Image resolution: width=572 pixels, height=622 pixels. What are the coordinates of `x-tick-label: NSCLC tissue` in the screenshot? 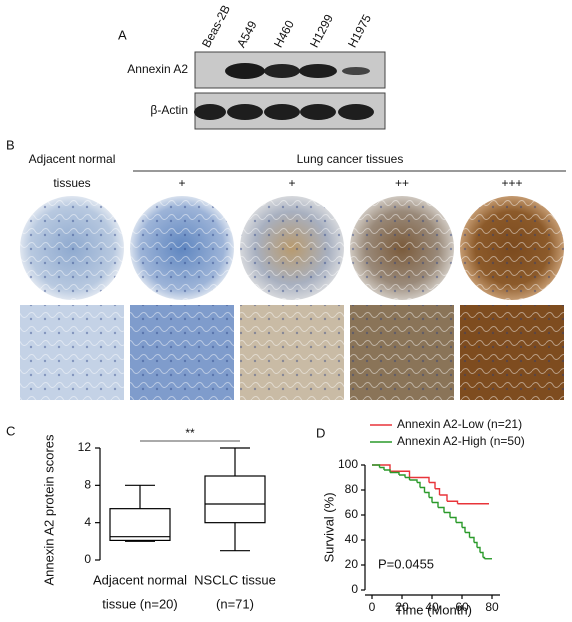 It's located at (235, 579).